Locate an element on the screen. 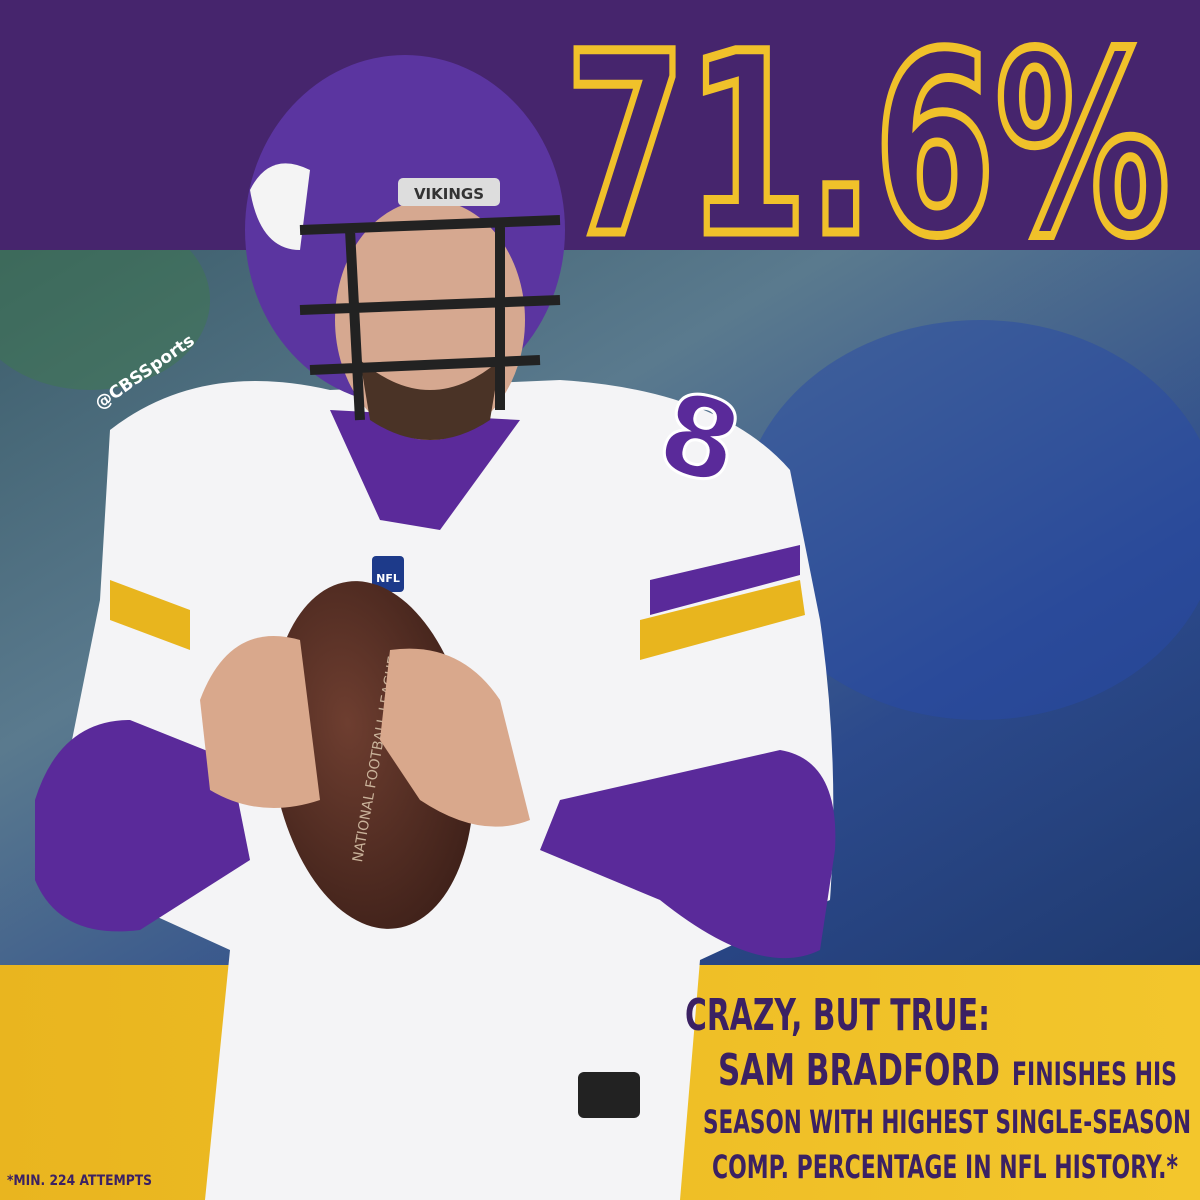 The image size is (1200, 1200). helmet-logo: VIKINGS is located at coordinates (449, 194).